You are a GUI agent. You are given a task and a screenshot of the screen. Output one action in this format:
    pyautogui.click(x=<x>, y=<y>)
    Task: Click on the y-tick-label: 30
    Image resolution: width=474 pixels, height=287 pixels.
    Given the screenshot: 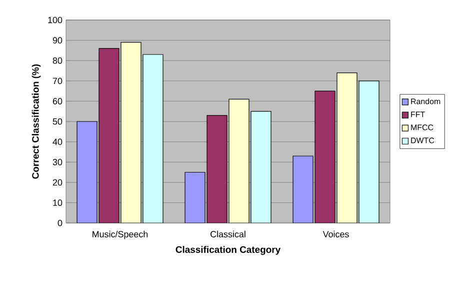 What is the action you would take?
    pyautogui.click(x=57, y=162)
    